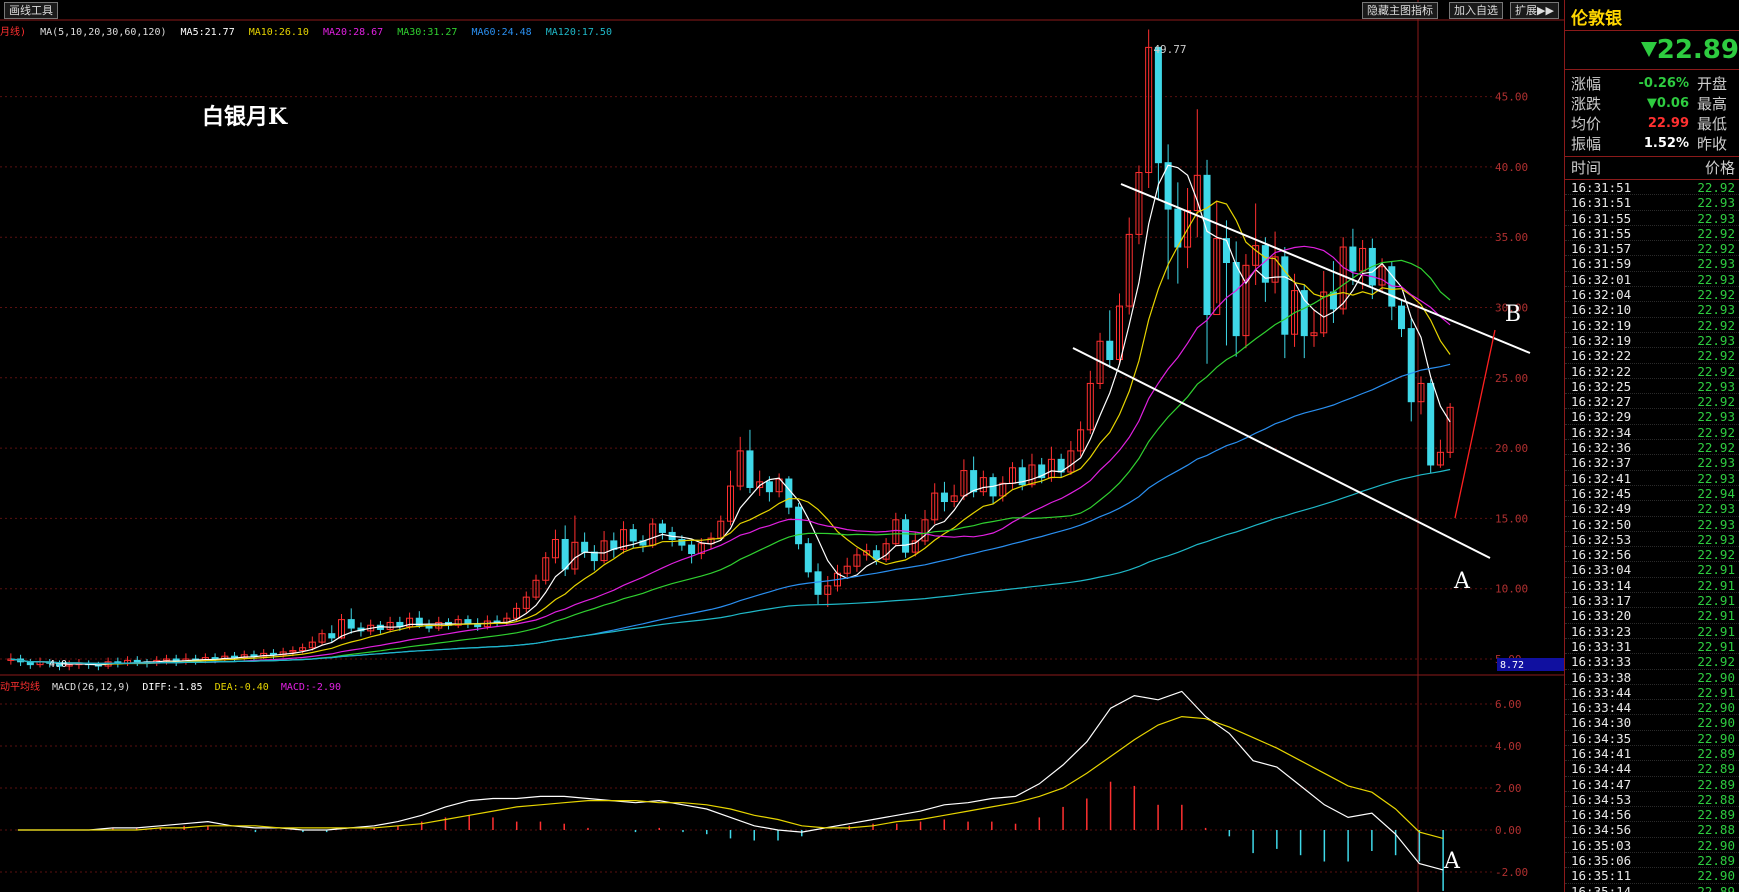  I want to click on tick-row: 16:32:25 22.93, so click(1652, 386).